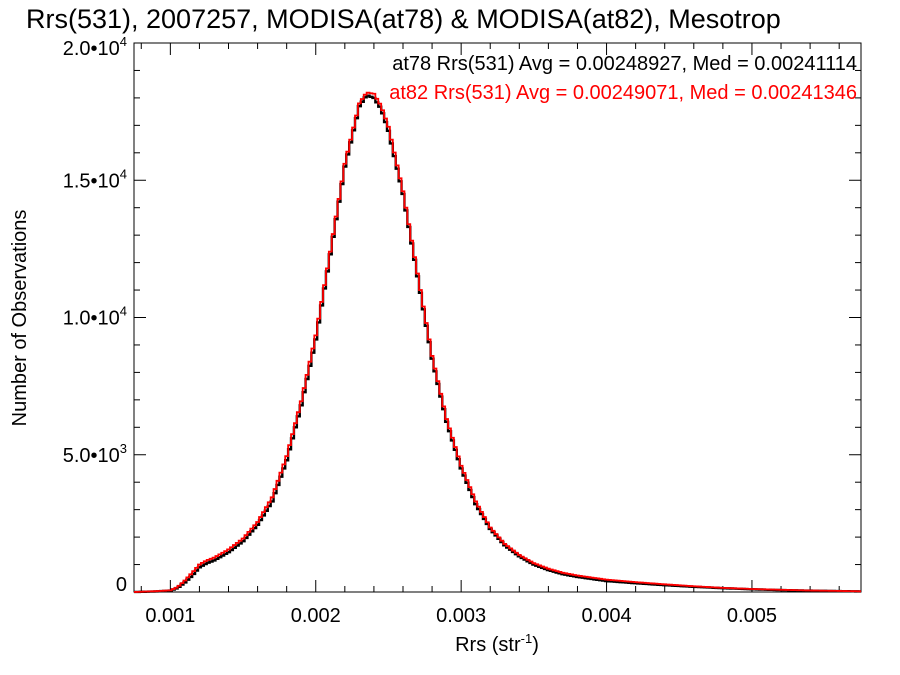 The image size is (900, 675). Describe the element at coordinates (95, 47) in the screenshot. I see `y-tick-label: 2.0•104` at that location.